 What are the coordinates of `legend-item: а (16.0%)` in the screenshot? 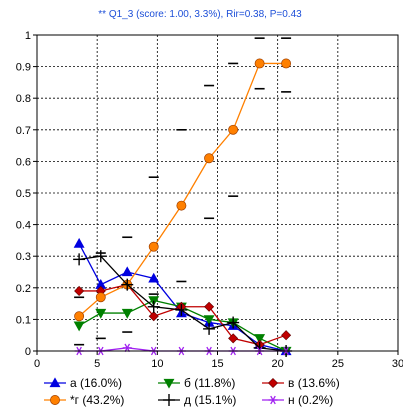 It's located at (83, 383).